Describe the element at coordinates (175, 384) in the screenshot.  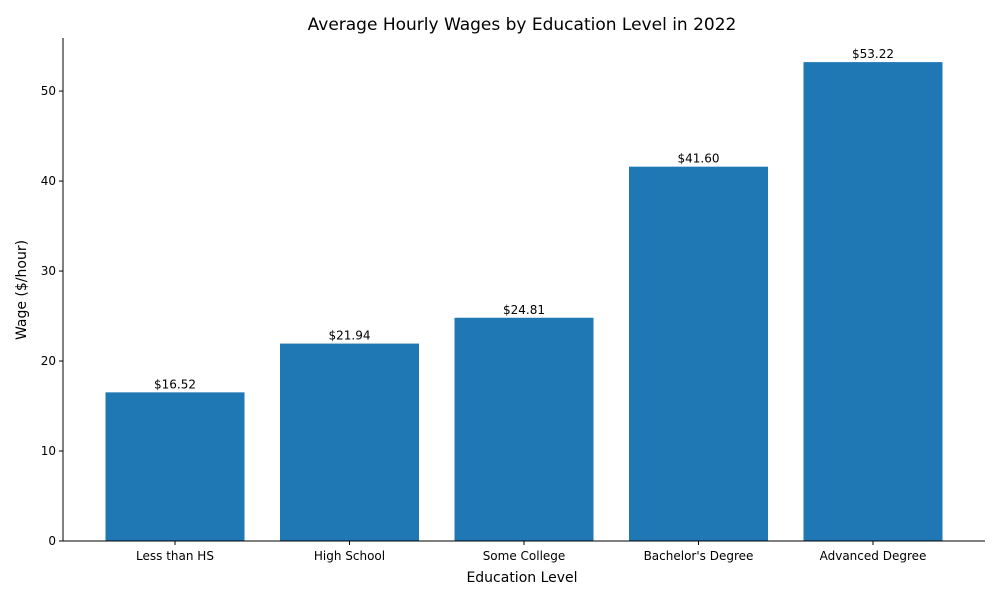
I see `bar-value-label: $16.52` at that location.